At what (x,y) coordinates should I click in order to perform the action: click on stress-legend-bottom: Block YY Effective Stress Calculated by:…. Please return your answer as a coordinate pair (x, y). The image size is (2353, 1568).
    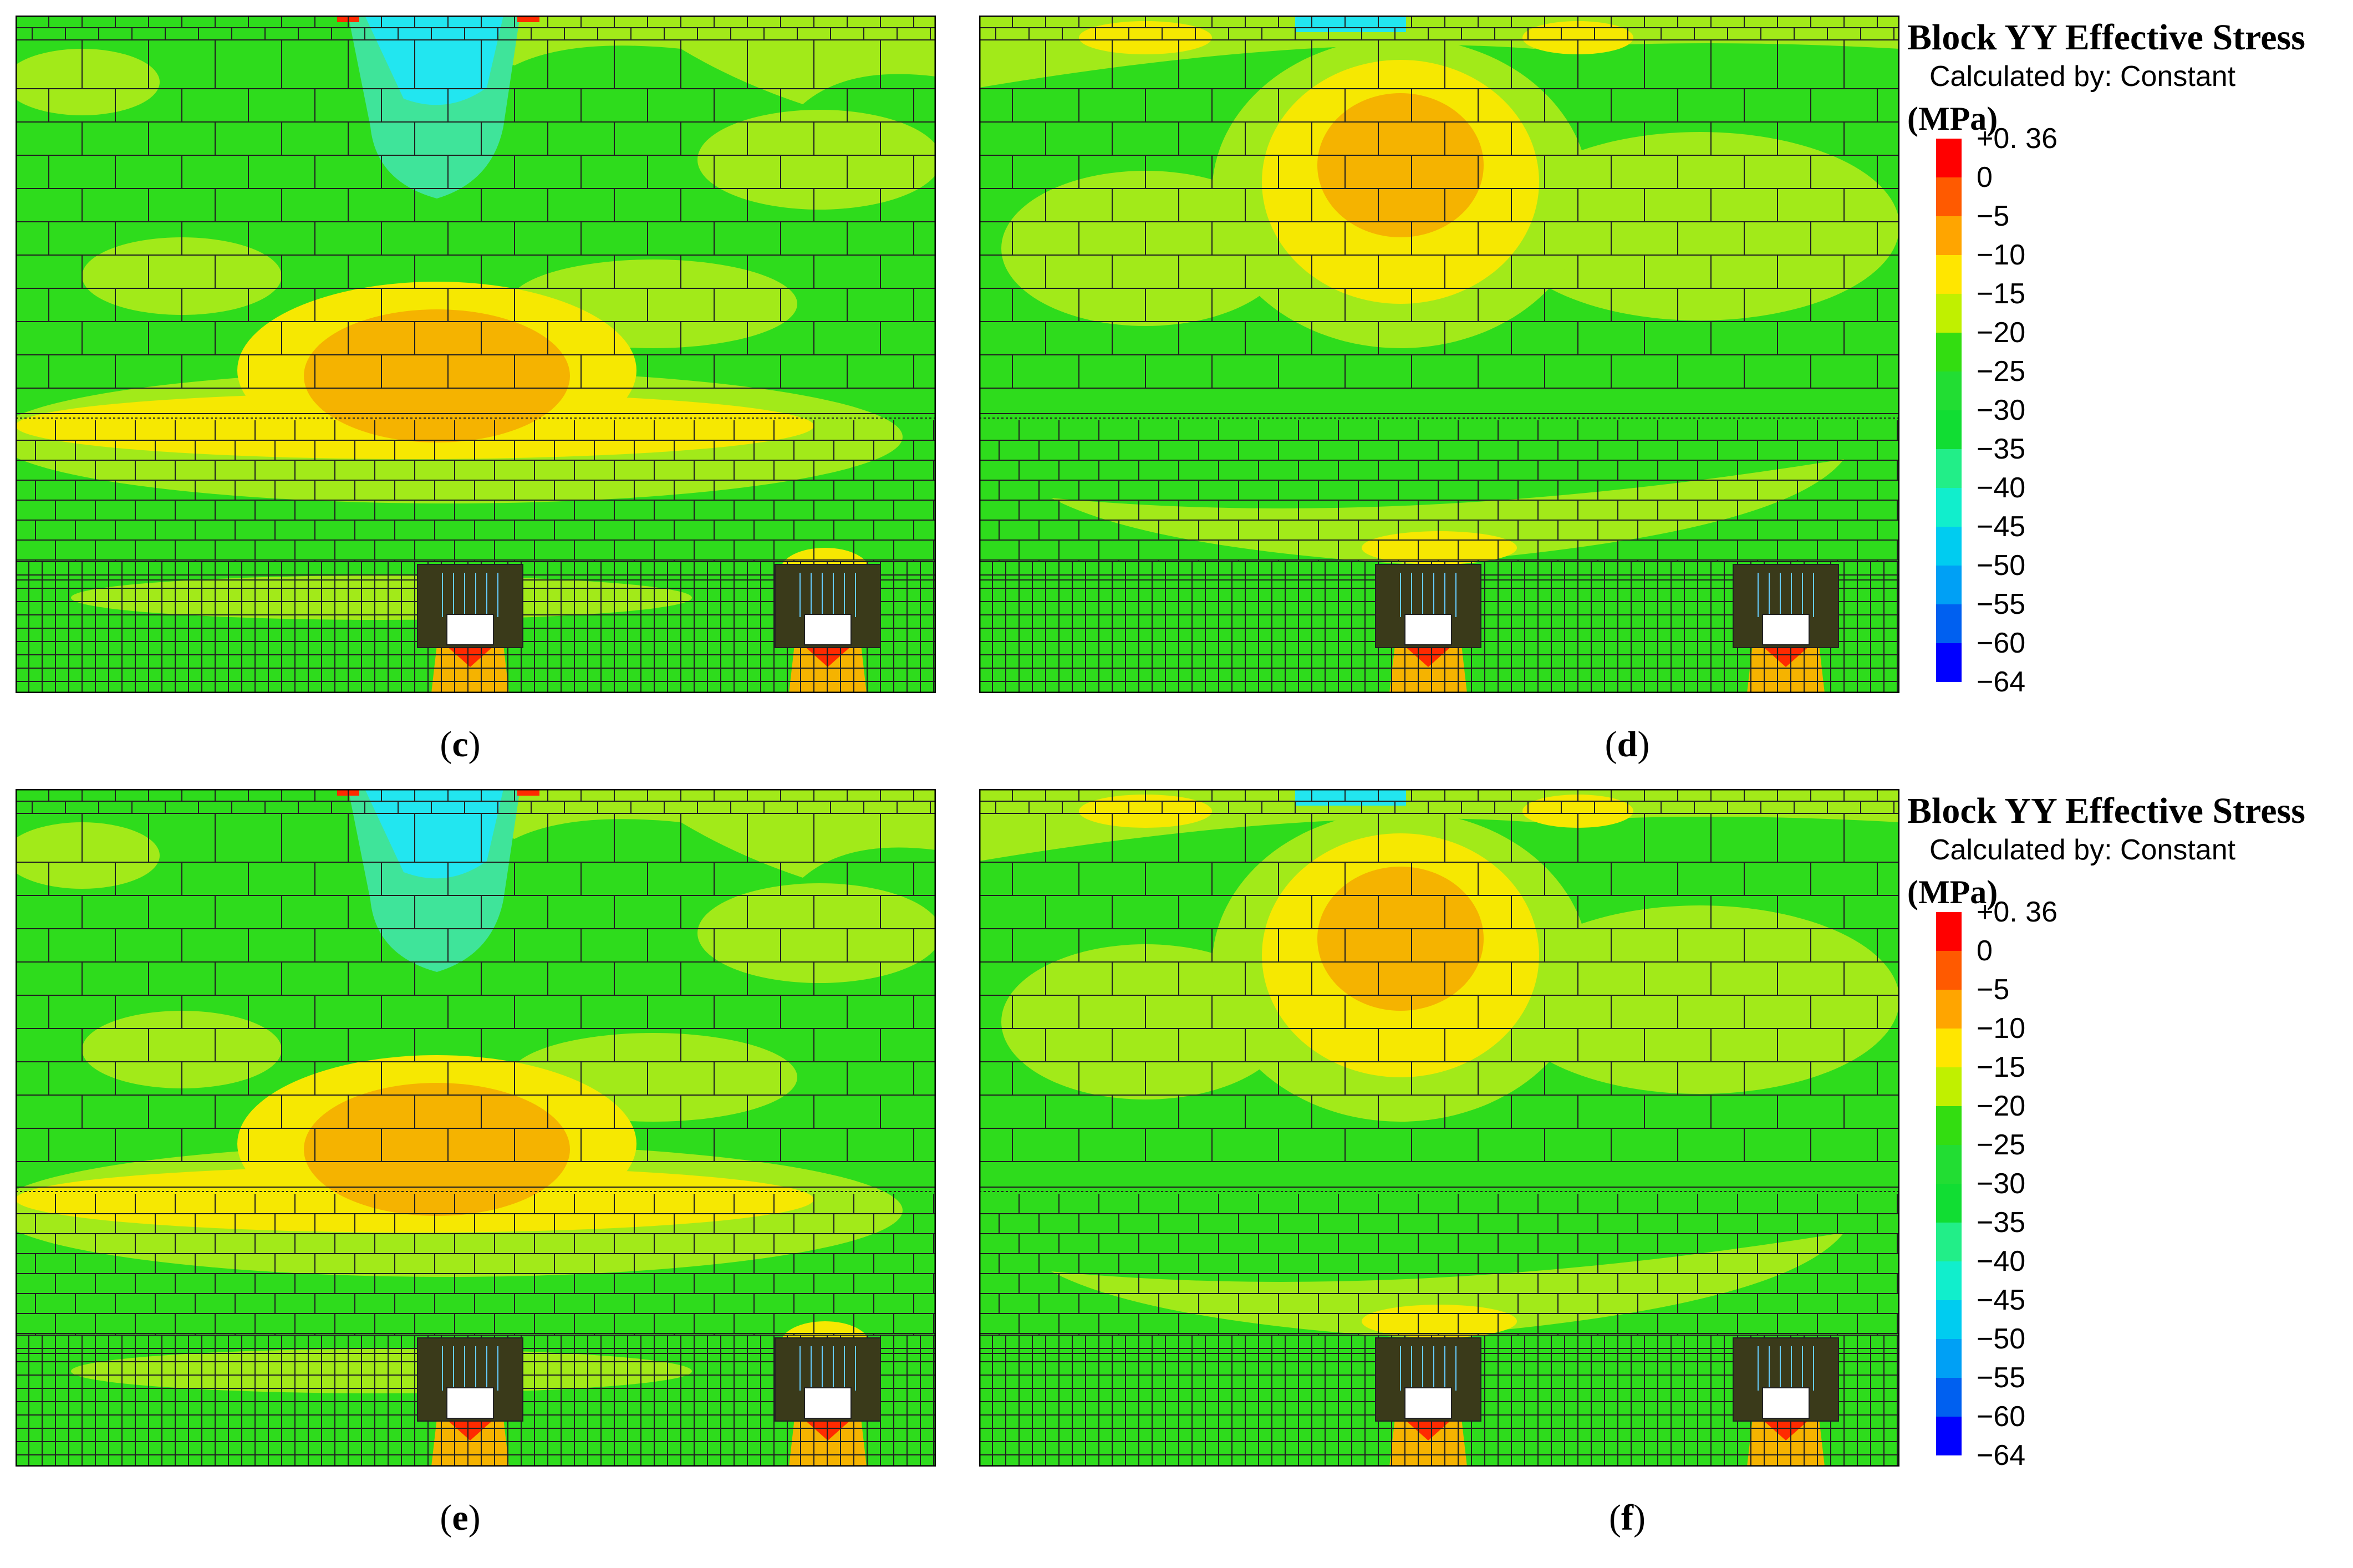
    Looking at the image, I should click on (2126, 1150).